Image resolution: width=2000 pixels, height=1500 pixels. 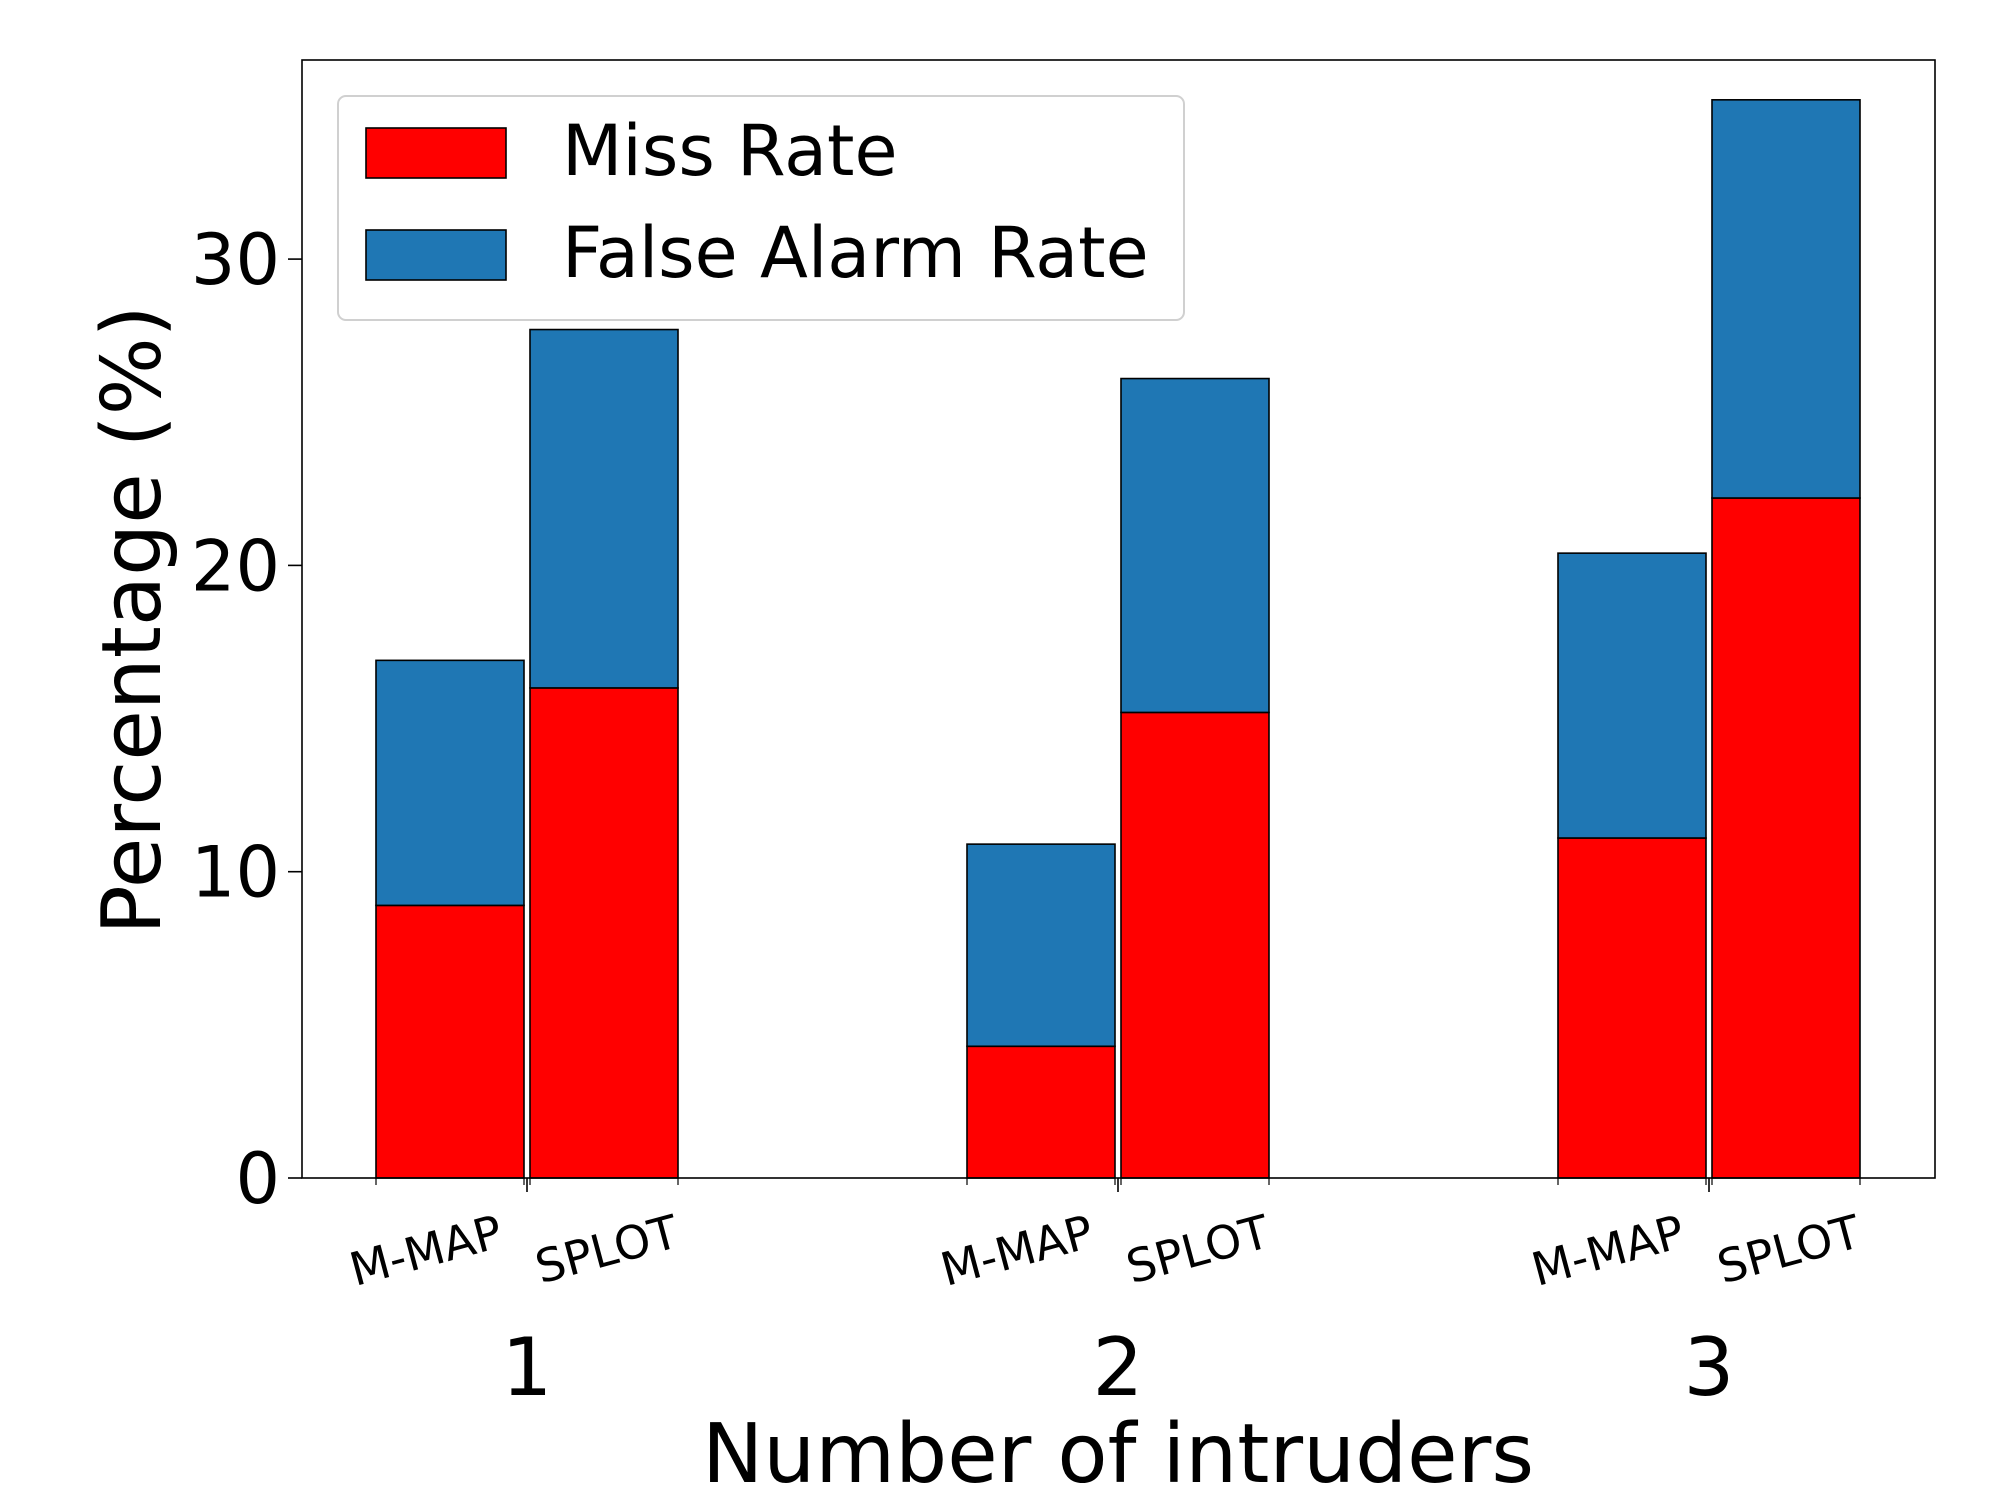 I want to click on bar-false-alarm-rate-2-splot, so click(x=1195, y=545).